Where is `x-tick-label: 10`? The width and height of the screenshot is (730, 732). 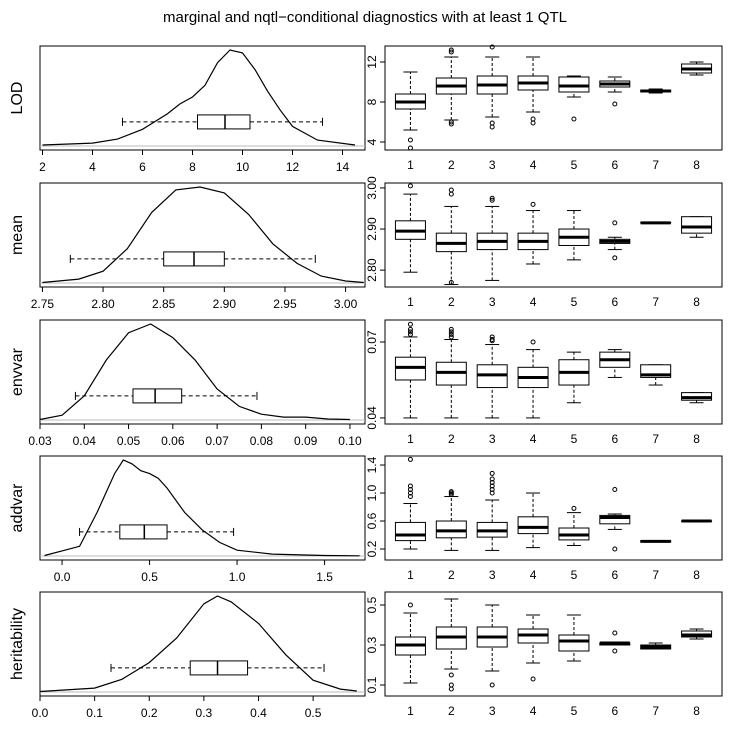 x-tick-label: 10 is located at coordinates (243, 167).